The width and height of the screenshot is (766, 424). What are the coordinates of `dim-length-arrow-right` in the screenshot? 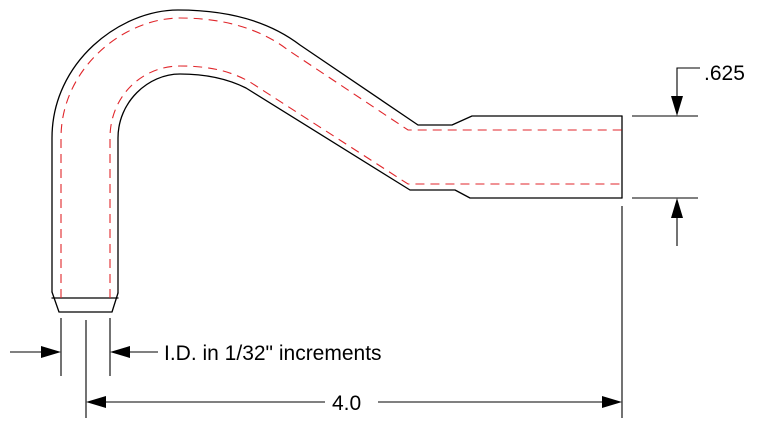 It's located at (612, 402).